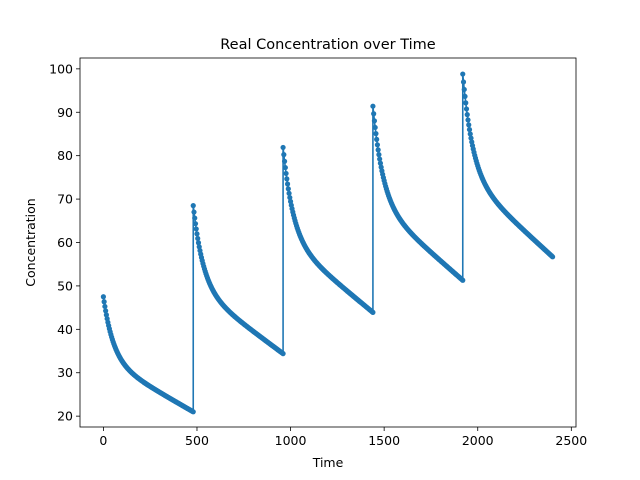 This screenshot has height=480, width=640. I want to click on x-axis-label: Time, so click(328, 462).